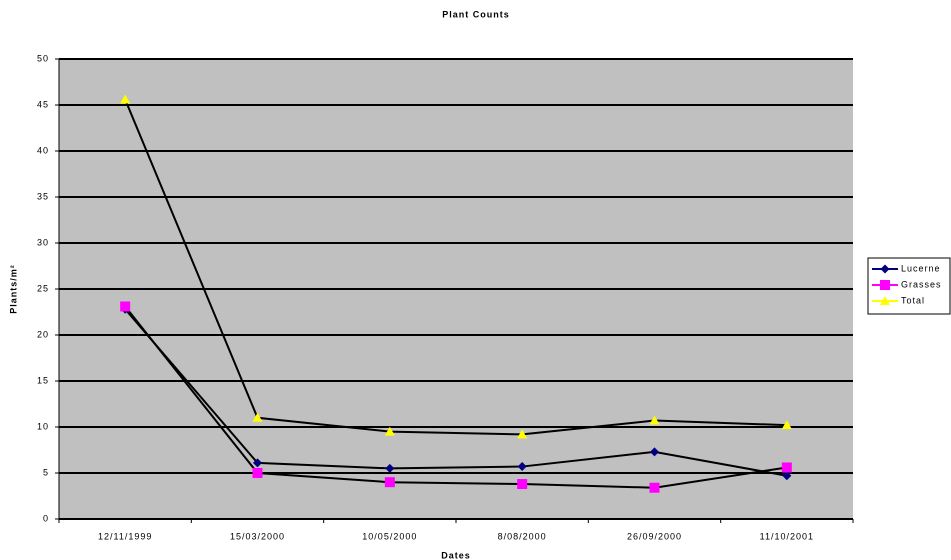  I want to click on legend-label: Grasses, so click(921, 284).